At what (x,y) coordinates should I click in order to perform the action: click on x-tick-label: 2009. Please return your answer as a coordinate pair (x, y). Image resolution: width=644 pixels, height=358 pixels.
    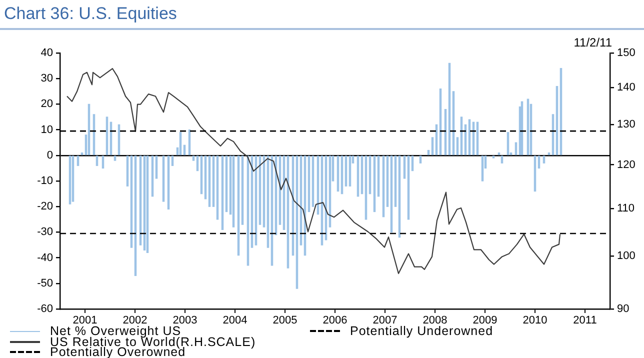
    Looking at the image, I should click on (485, 320).